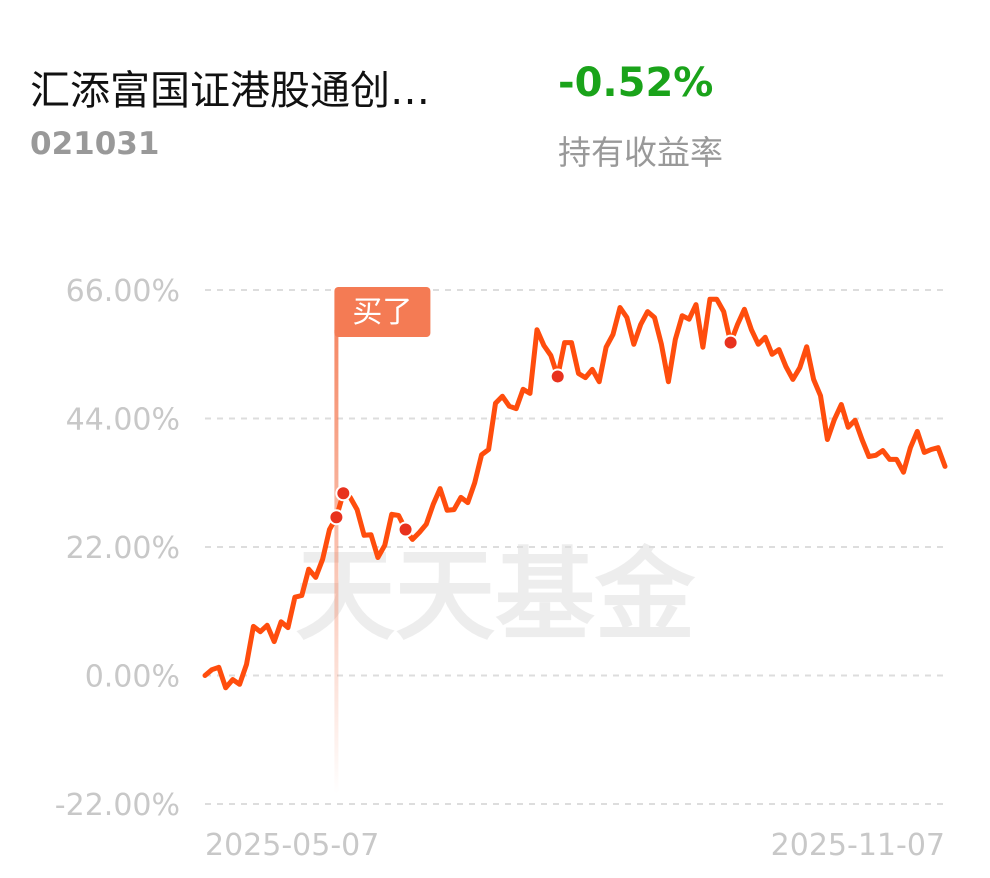 The height and width of the screenshot is (878, 990). I want to click on buy-tag-text: 买了, so click(382, 312).